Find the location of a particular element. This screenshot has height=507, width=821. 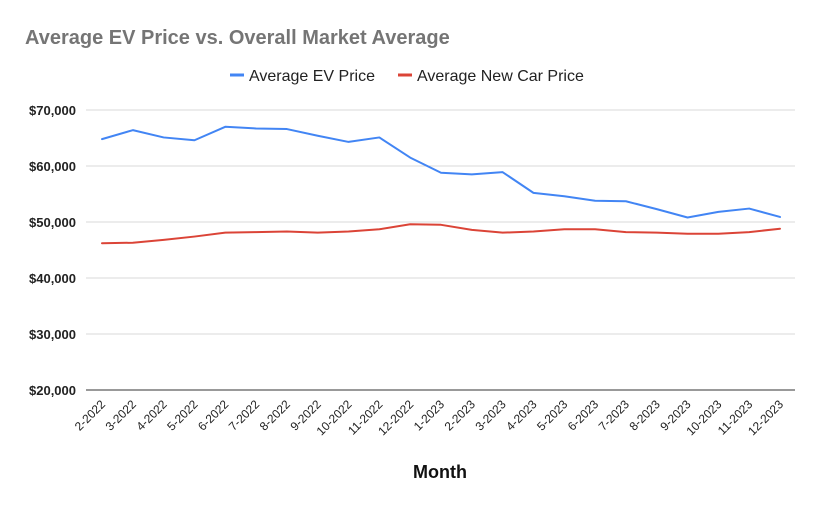

y-tick-label: $60,000 is located at coordinates (52, 166).